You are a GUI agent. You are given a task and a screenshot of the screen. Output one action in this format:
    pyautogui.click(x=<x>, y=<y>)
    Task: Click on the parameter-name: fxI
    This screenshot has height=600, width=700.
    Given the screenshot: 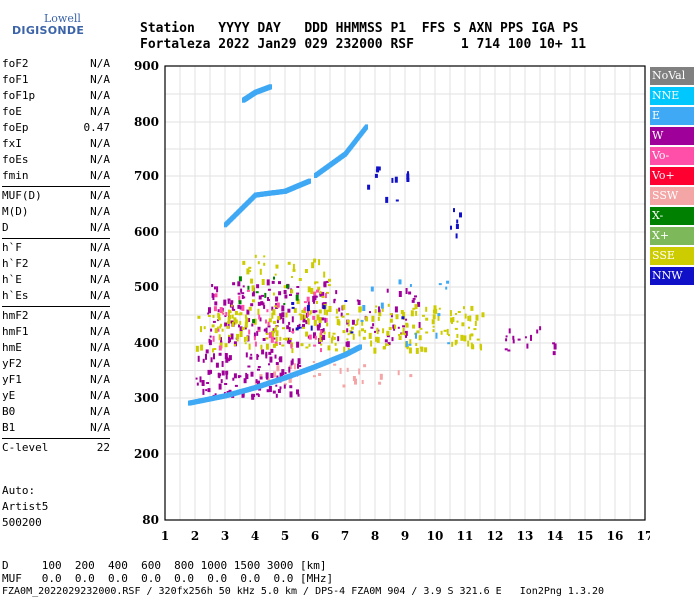 What is the action you would take?
    pyautogui.click(x=12, y=143)
    